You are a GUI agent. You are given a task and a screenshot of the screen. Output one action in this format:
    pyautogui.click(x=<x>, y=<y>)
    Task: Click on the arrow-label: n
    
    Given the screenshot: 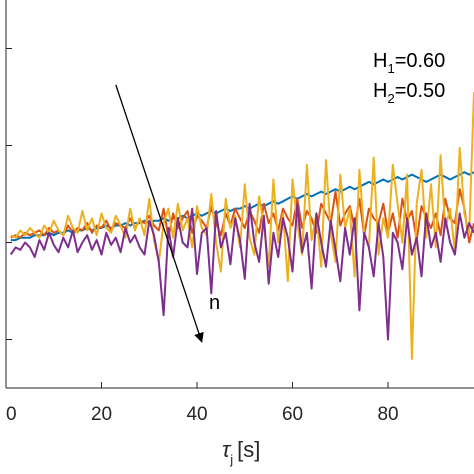 What is the action you would take?
    pyautogui.click(x=214, y=303)
    